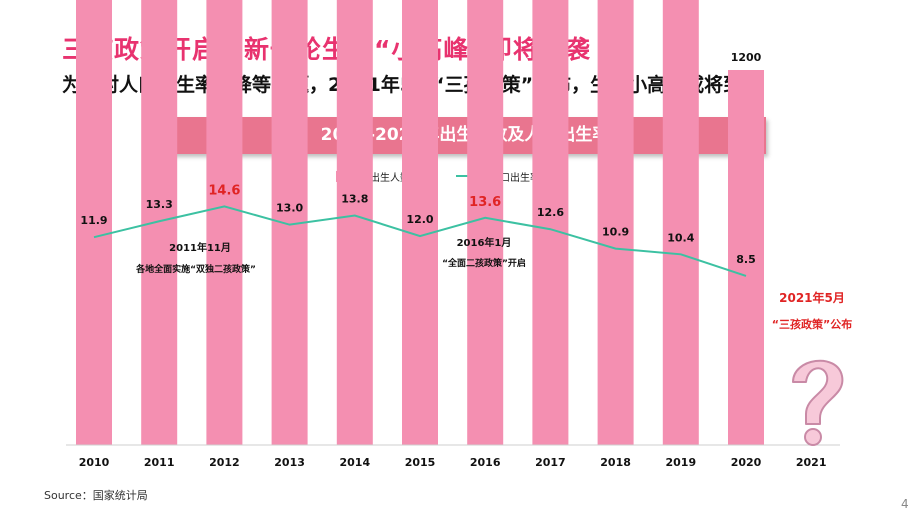 Image resolution: width=920 pixels, height=518 pixels. Describe the element at coordinates (354, 199) in the screenshot. I see `rate-label-2014: 13.8` at that location.